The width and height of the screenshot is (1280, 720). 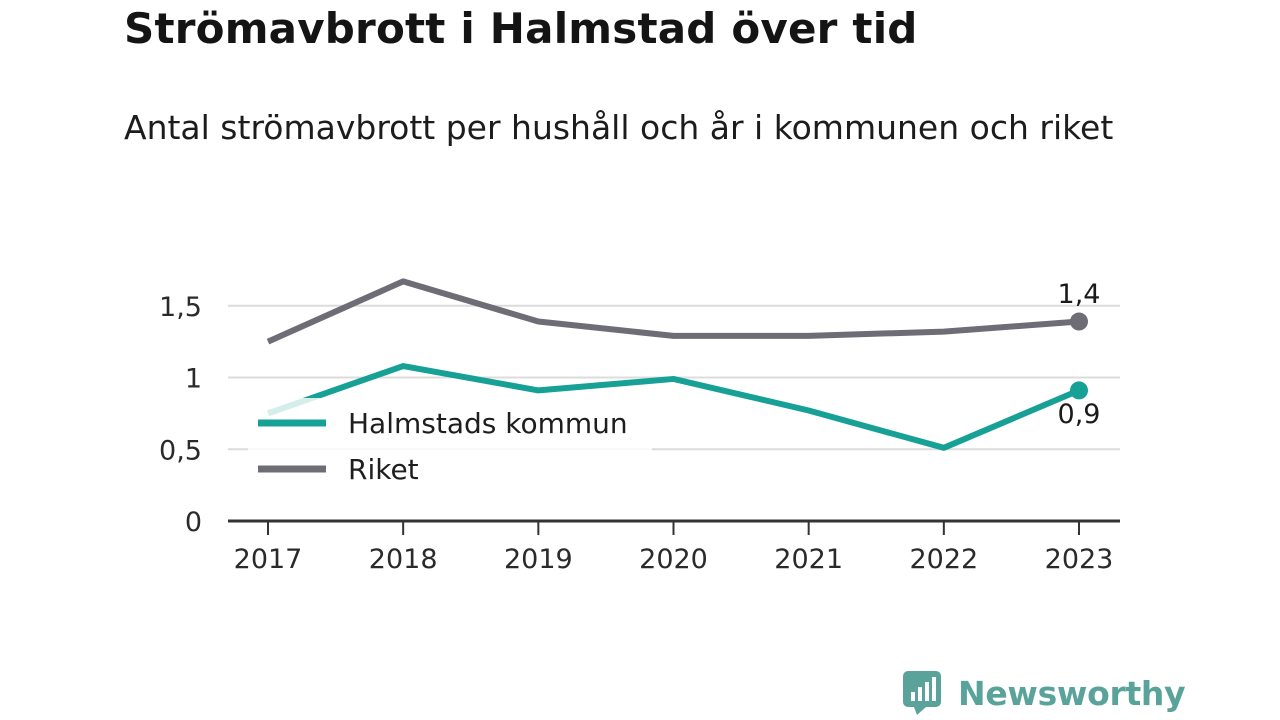 I want to click on x-tick-label: 2019, so click(x=538, y=559).